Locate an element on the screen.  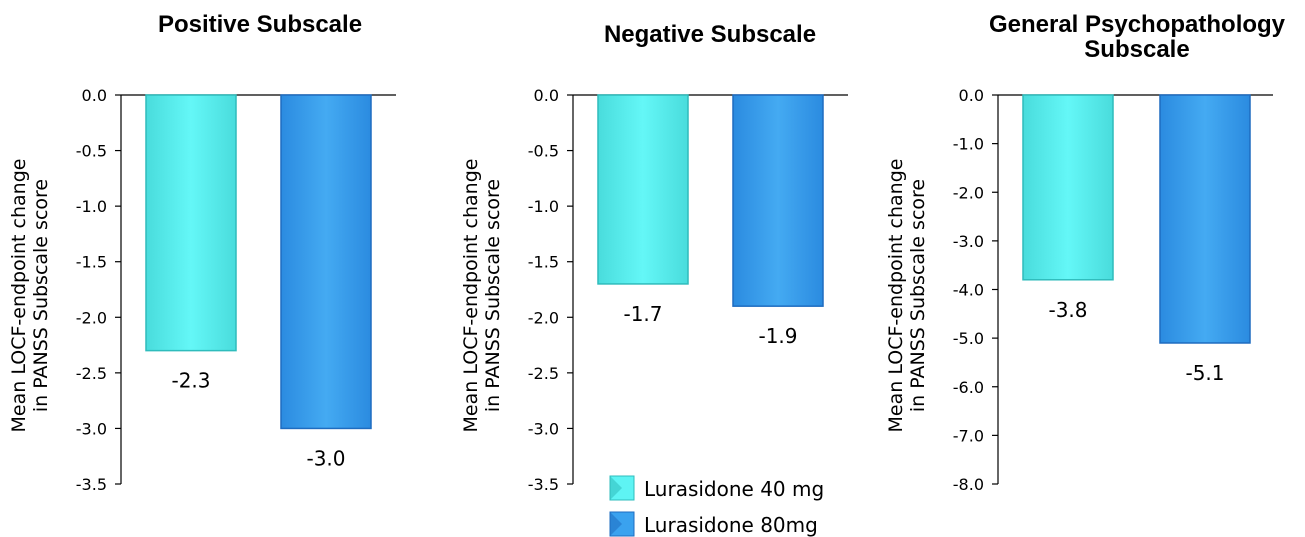
data-label: -2.3 is located at coordinates (190, 381).